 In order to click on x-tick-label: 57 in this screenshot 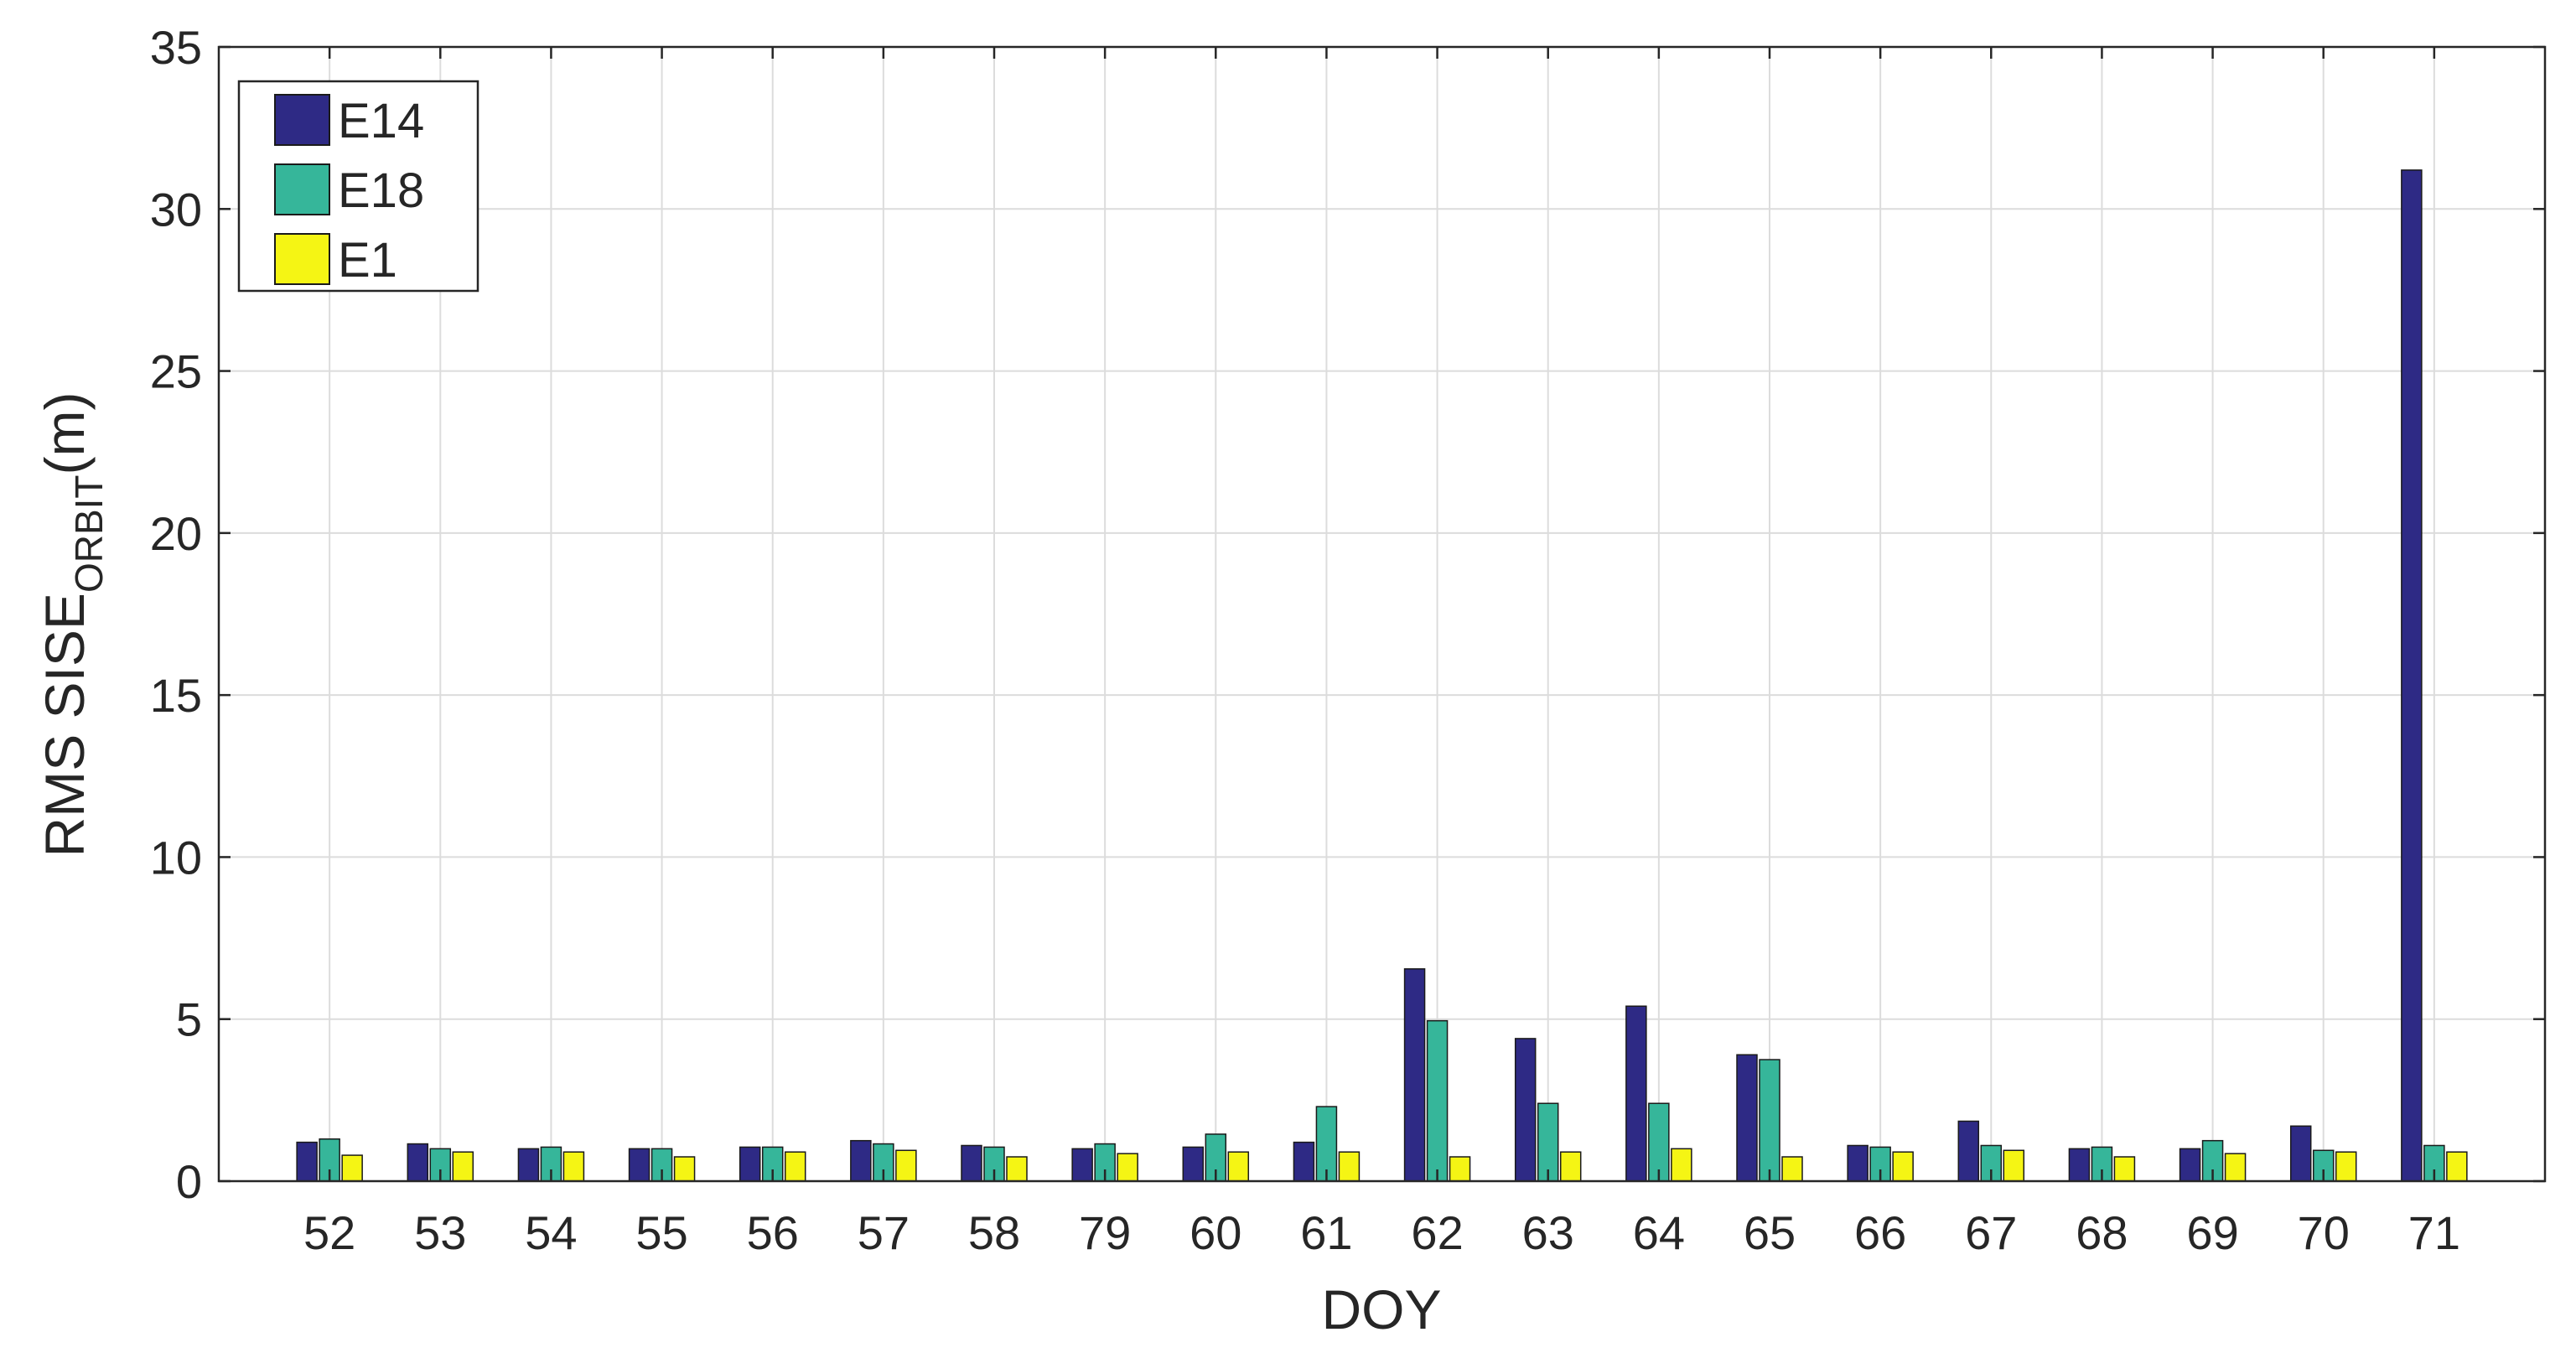, I will do `click(884, 1232)`.